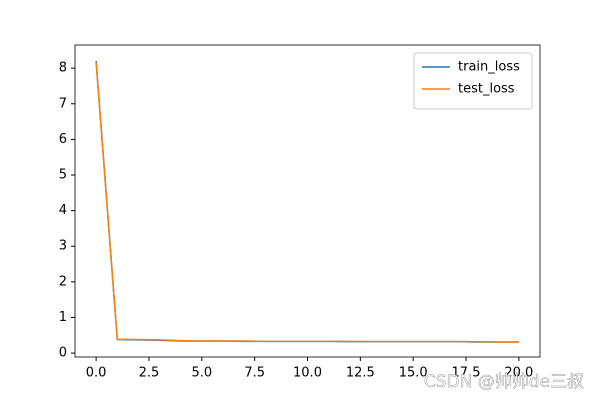 The image size is (600, 400). I want to click on y-tick-label: 4, so click(63, 210).